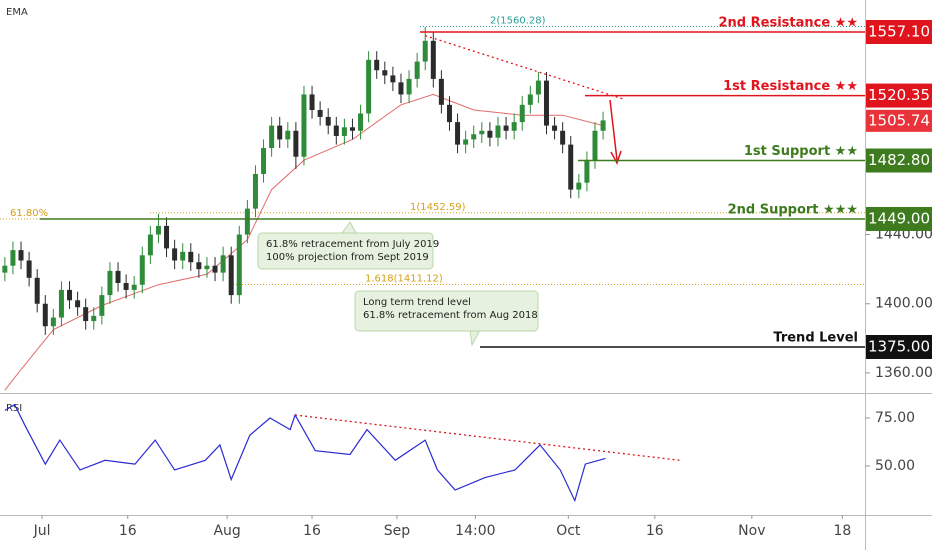 This screenshot has height=550, width=932. Describe the element at coordinates (226, 531) in the screenshot. I see `x-tick-label: Aug` at that location.